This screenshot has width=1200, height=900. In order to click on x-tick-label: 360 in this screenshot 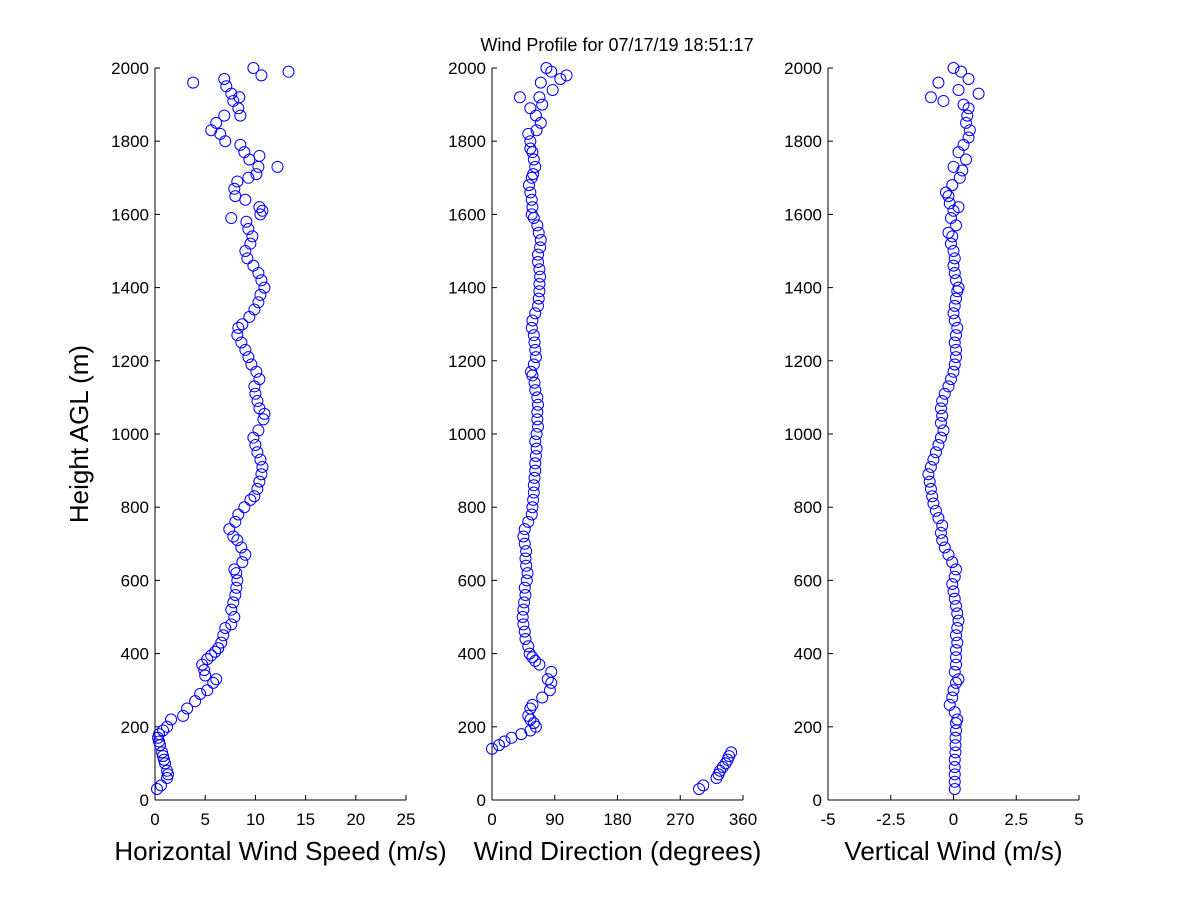, I will do `click(743, 819)`.